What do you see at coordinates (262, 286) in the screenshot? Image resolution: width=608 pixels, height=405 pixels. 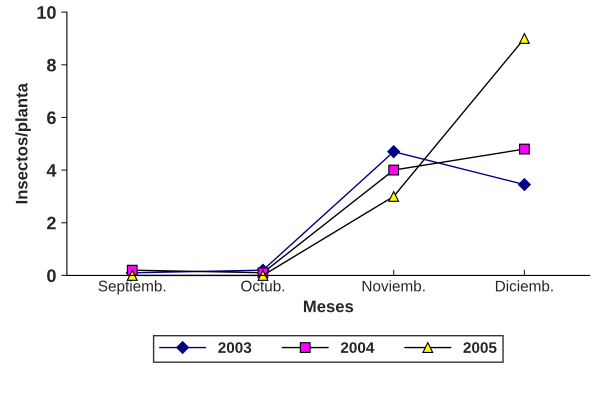 I see `x-tick-label: Octub.` at bounding box center [262, 286].